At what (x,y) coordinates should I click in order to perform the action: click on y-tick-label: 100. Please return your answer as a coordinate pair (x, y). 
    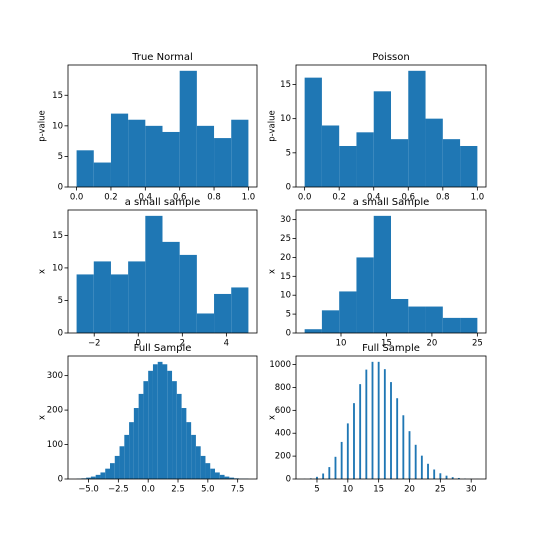
    Looking at the image, I should click on (55, 445).